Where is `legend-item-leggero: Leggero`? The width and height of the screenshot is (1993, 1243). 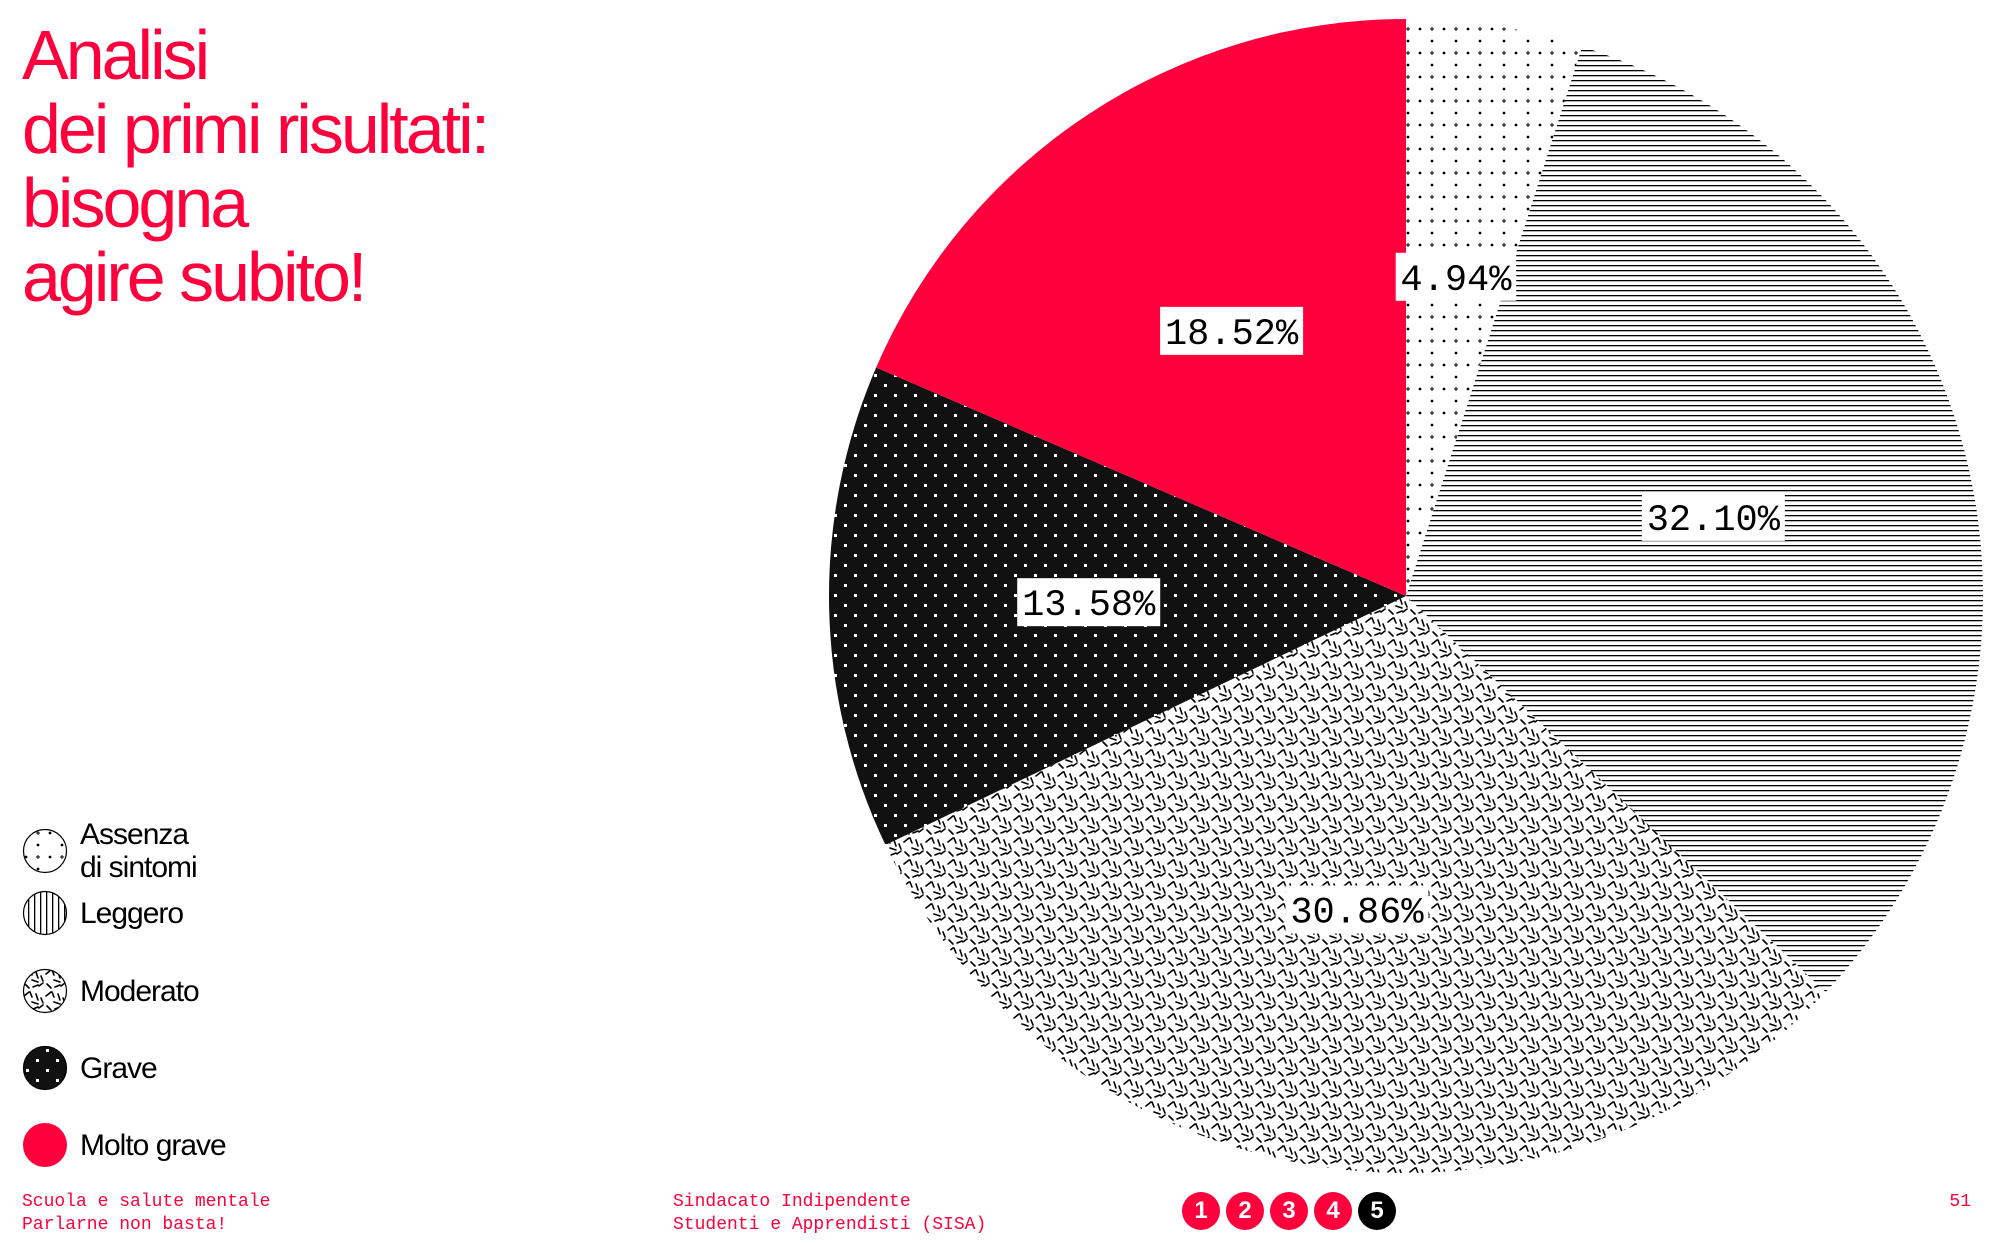
legend-item-leggero: Leggero is located at coordinates (103, 913).